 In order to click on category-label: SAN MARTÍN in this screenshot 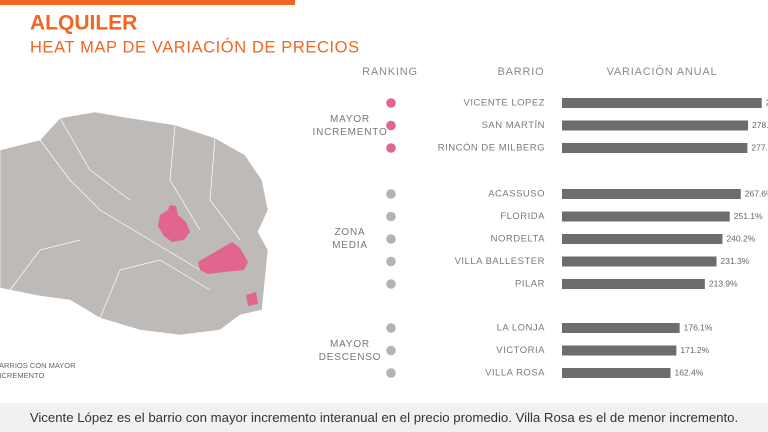, I will do `click(513, 125)`.